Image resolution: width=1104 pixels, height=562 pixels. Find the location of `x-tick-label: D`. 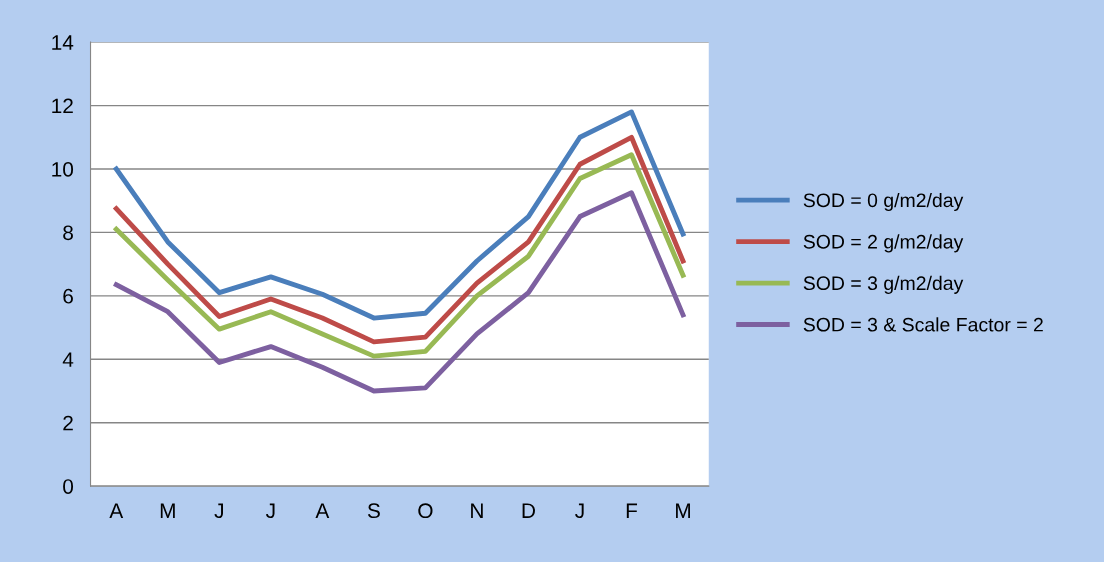

x-tick-label: D is located at coordinates (528, 510).